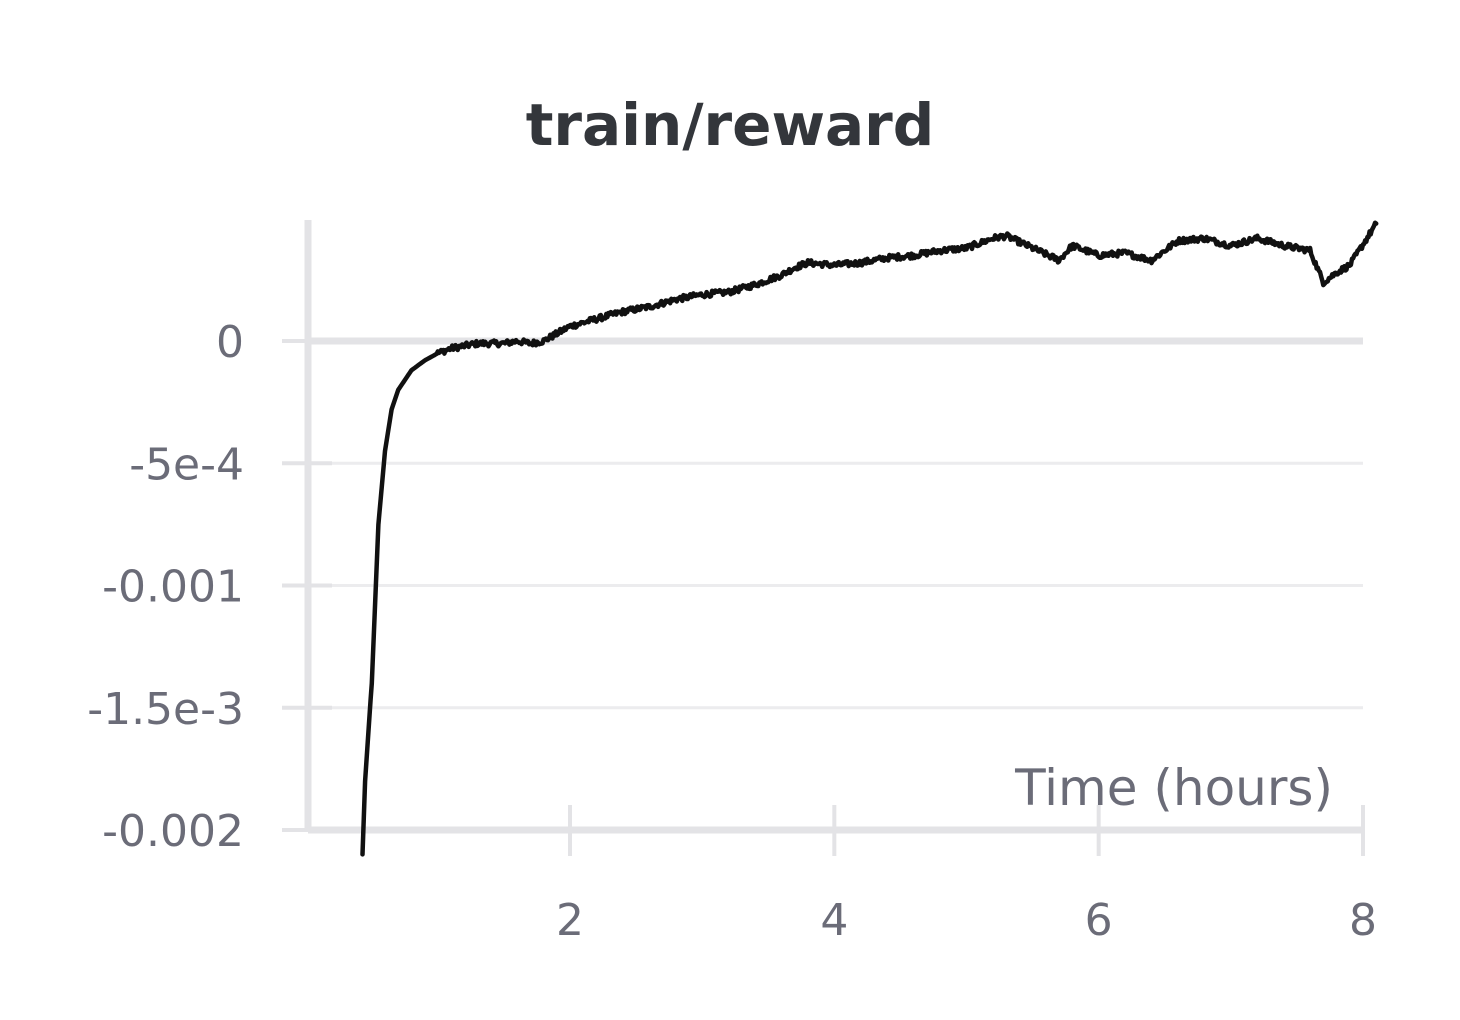  I want to click on y-tick-labels: 0 -5e-4 -0.001 -1.5e-3 -0.002, so click(165, 587).